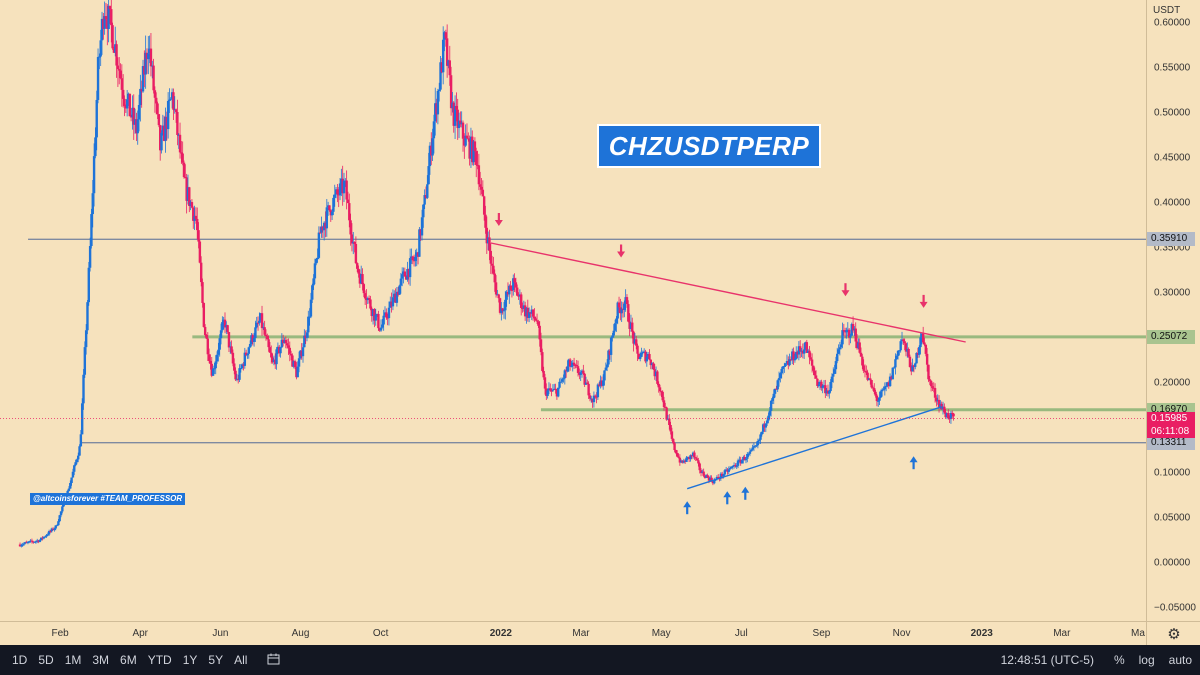 Image resolution: width=1200 pixels, height=675 pixels. Describe the element at coordinates (1173, 310) in the screenshot. I see `price-axis` at that location.